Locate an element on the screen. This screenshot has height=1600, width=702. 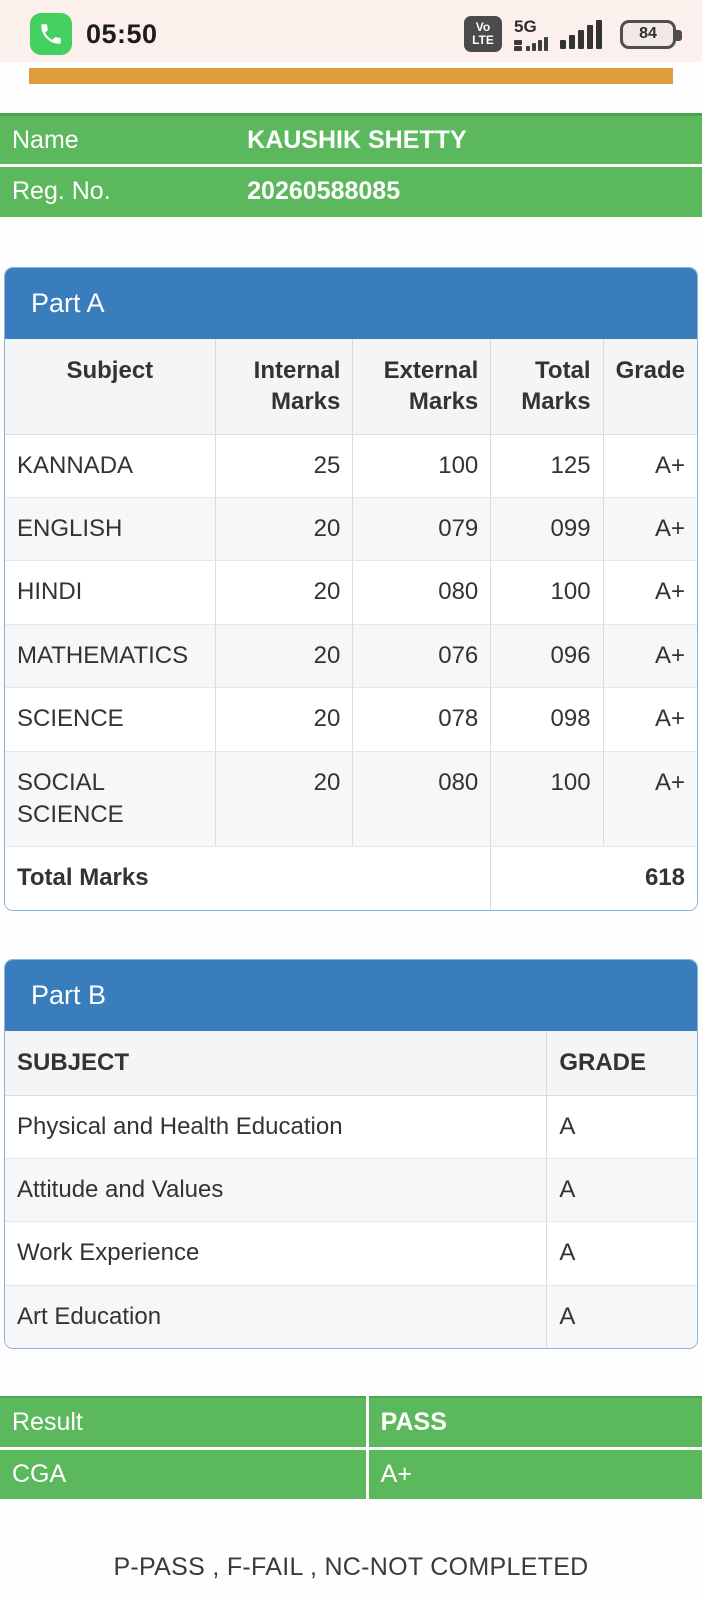
table-row: Art Education A is located at coordinates (351, 1317).